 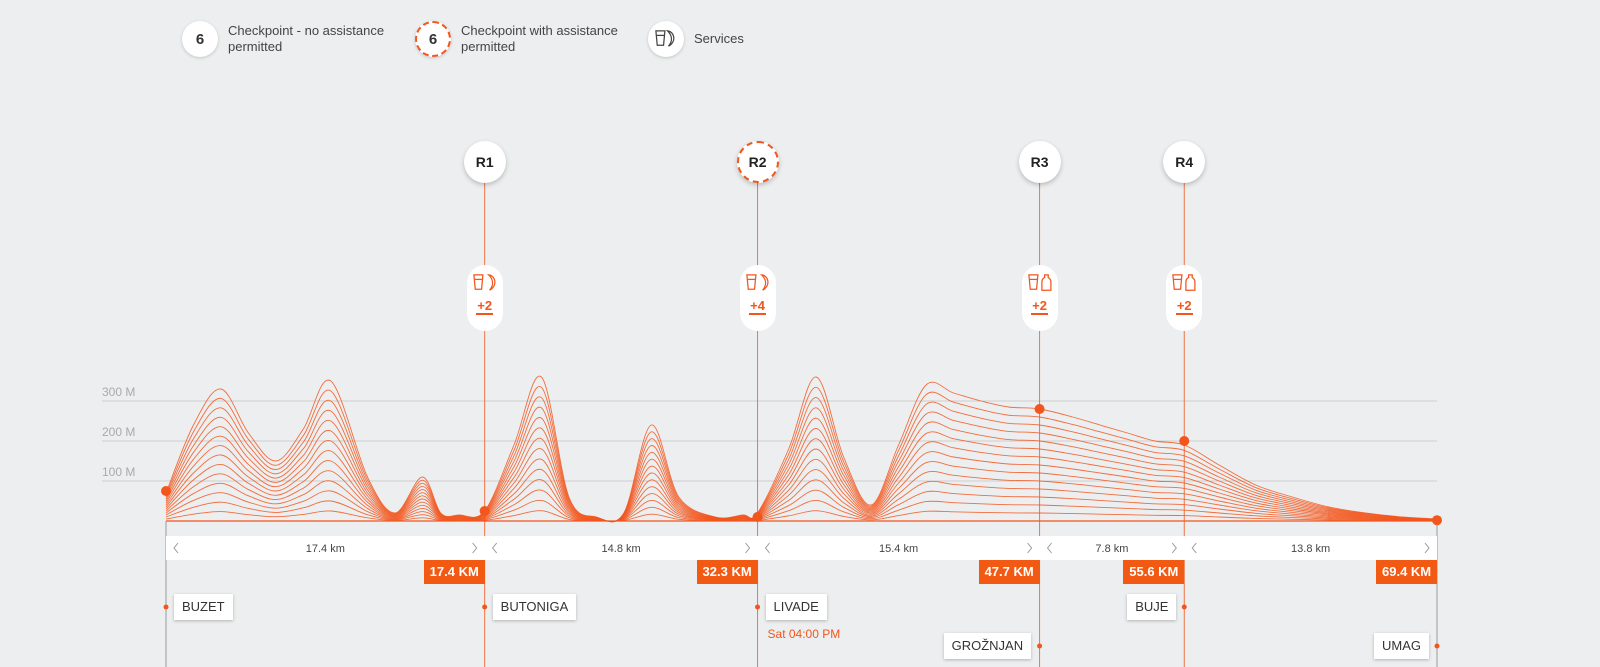 What do you see at coordinates (727, 572) in the screenshot?
I see `cumulative-distance-label: 32.3 KM` at bounding box center [727, 572].